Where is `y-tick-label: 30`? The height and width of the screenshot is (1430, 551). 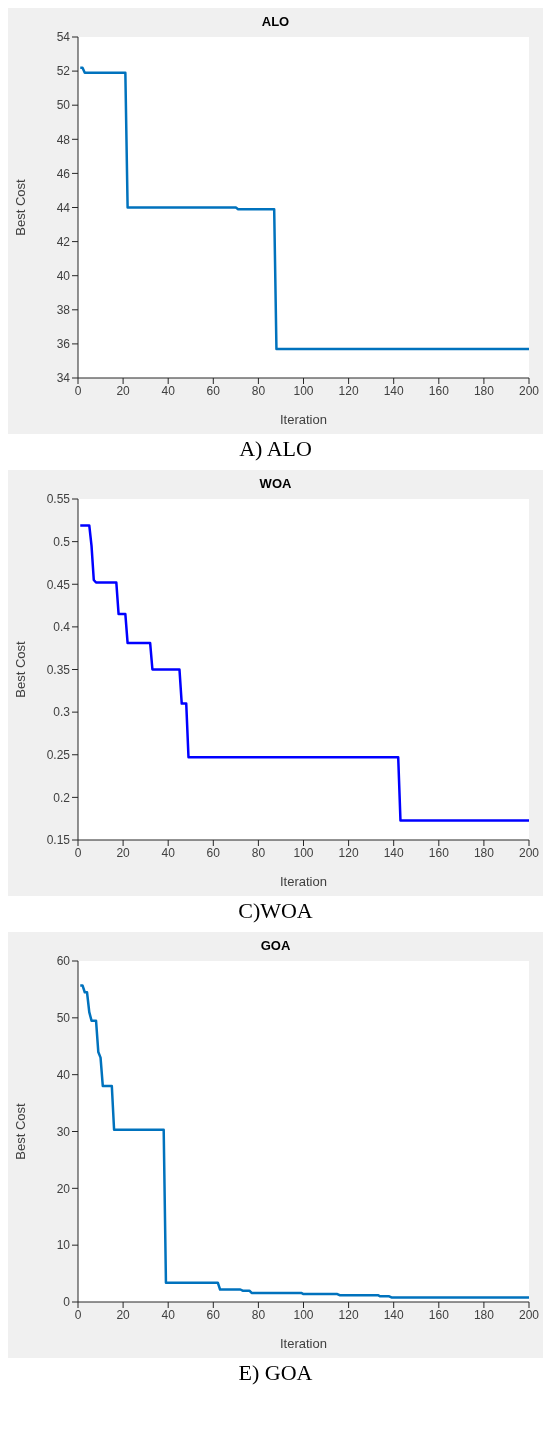
y-tick-label: 30 is located at coordinates (63, 1131).